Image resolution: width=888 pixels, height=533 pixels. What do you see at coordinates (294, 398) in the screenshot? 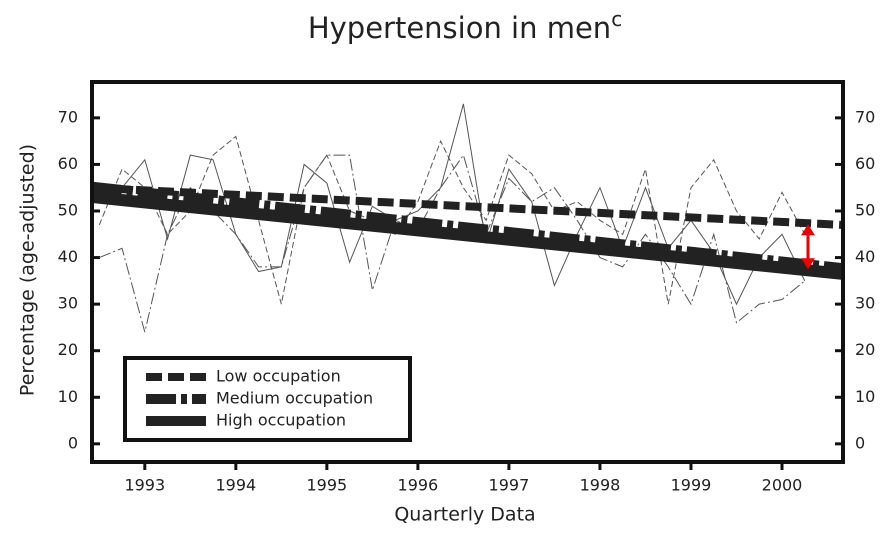
I see `legend-label: Medium occupation` at bounding box center [294, 398].